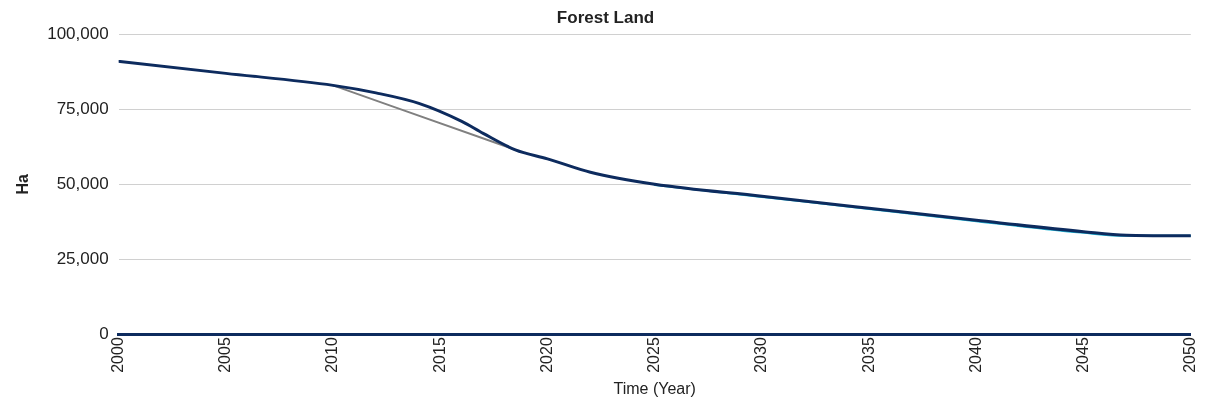  Describe the element at coordinates (546, 355) in the screenshot. I see `x-tick-label: 2020` at that location.